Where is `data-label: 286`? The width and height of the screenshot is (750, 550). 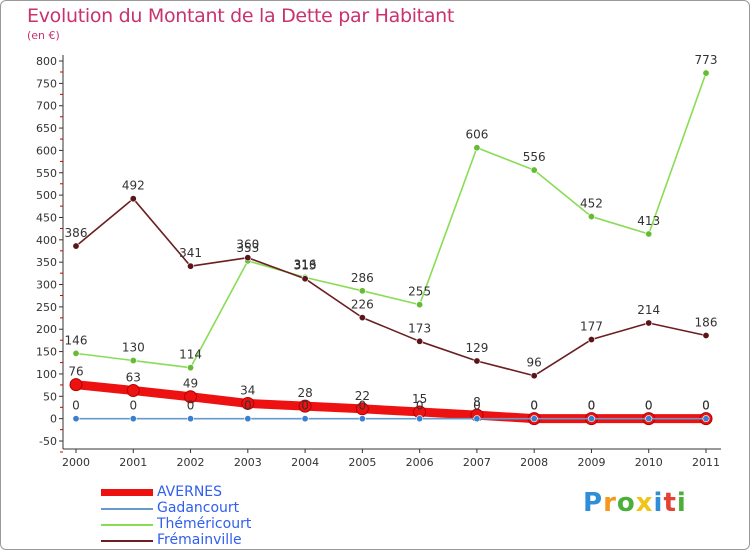 data-label: 286 is located at coordinates (362, 278).